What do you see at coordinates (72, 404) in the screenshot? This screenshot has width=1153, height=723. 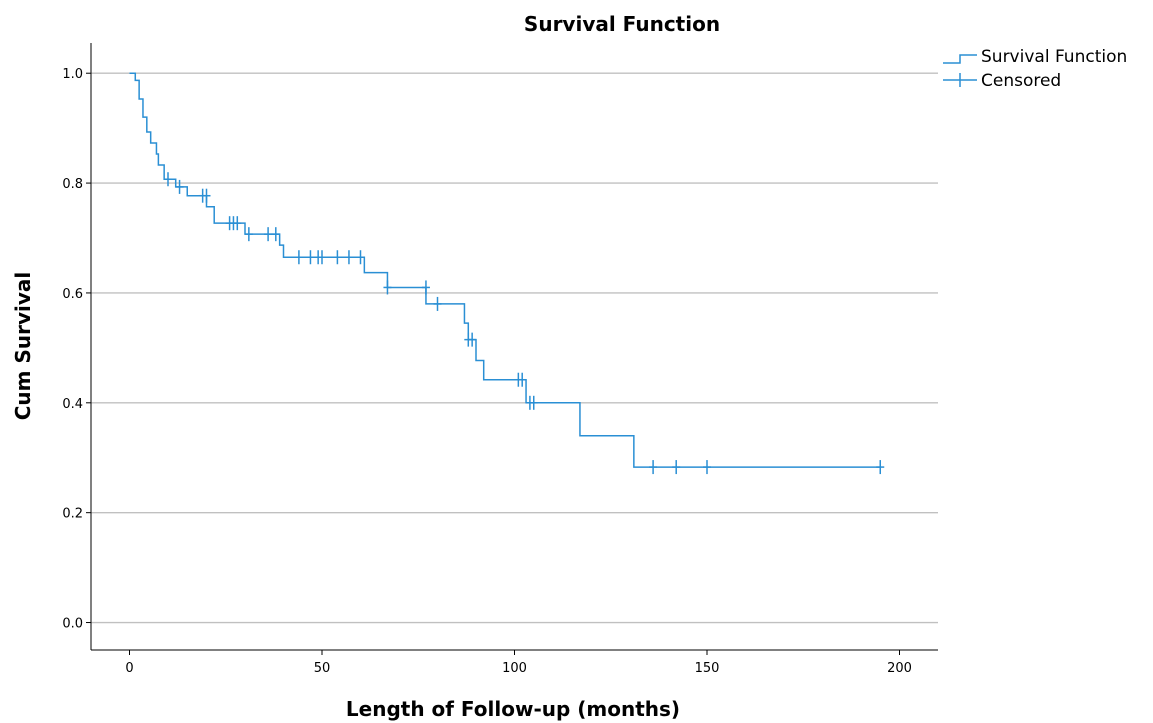 I see `y-tick-label-2: 0.4` at bounding box center [72, 404].